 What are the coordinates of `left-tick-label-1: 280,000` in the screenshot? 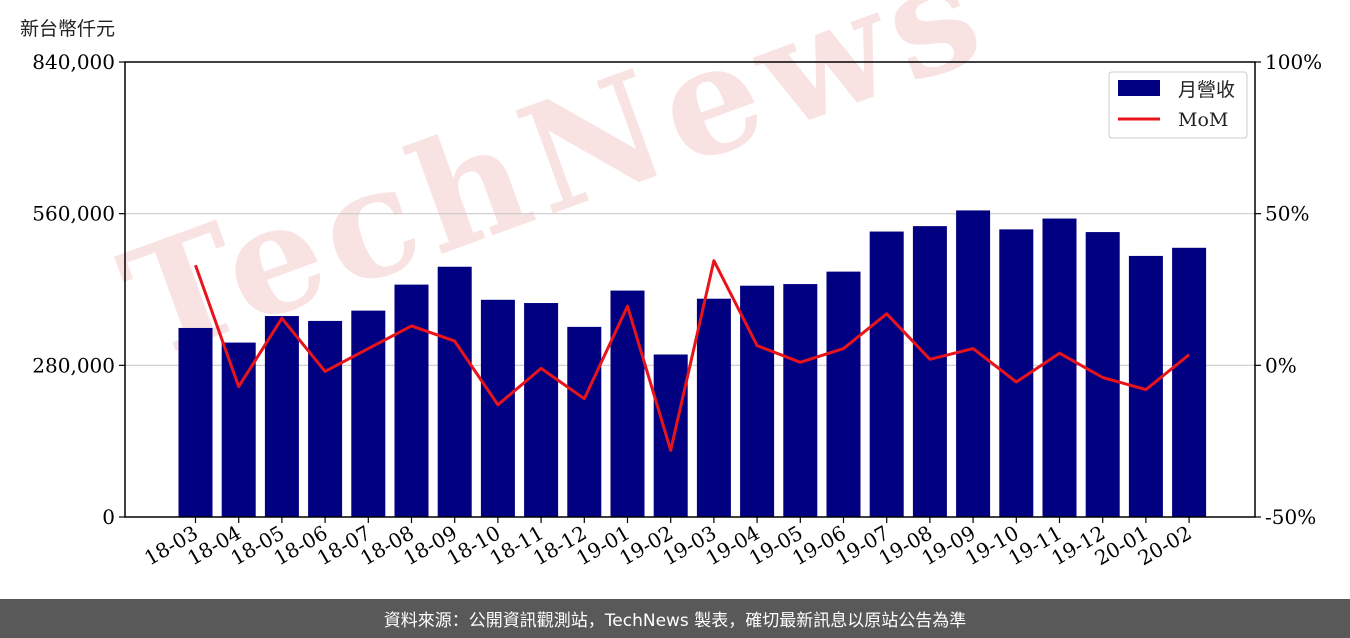 It's located at (73, 365).